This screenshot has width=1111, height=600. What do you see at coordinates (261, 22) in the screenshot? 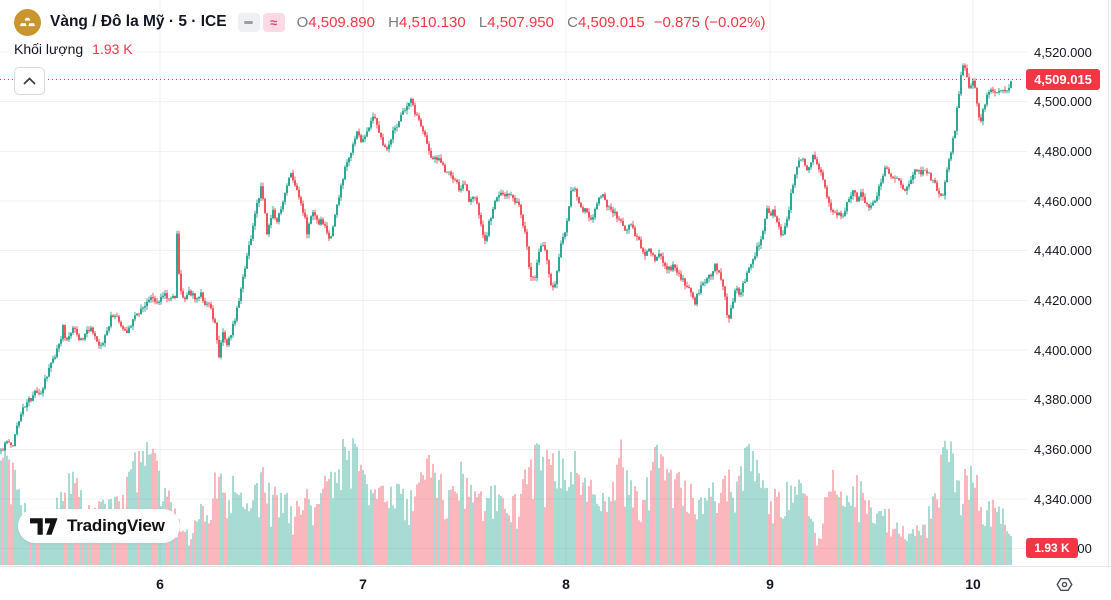
I see `legend-chips: ≈` at bounding box center [261, 22].